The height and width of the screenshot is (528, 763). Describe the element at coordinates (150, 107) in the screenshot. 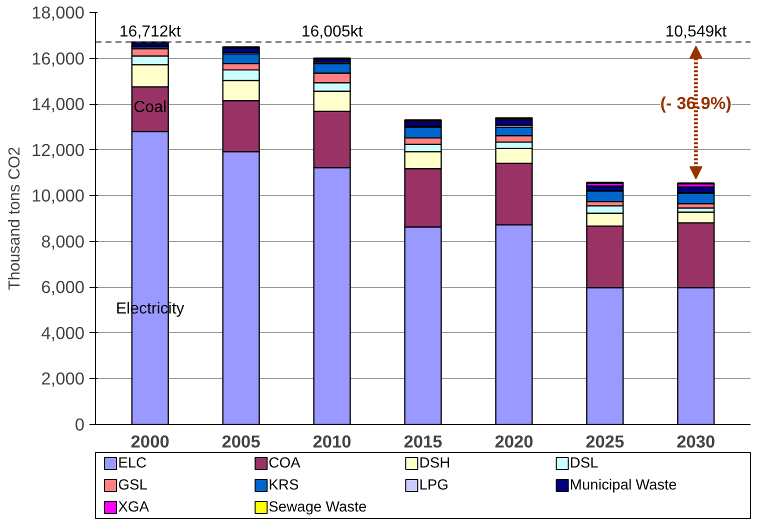

I see `annotation: Coal` at that location.